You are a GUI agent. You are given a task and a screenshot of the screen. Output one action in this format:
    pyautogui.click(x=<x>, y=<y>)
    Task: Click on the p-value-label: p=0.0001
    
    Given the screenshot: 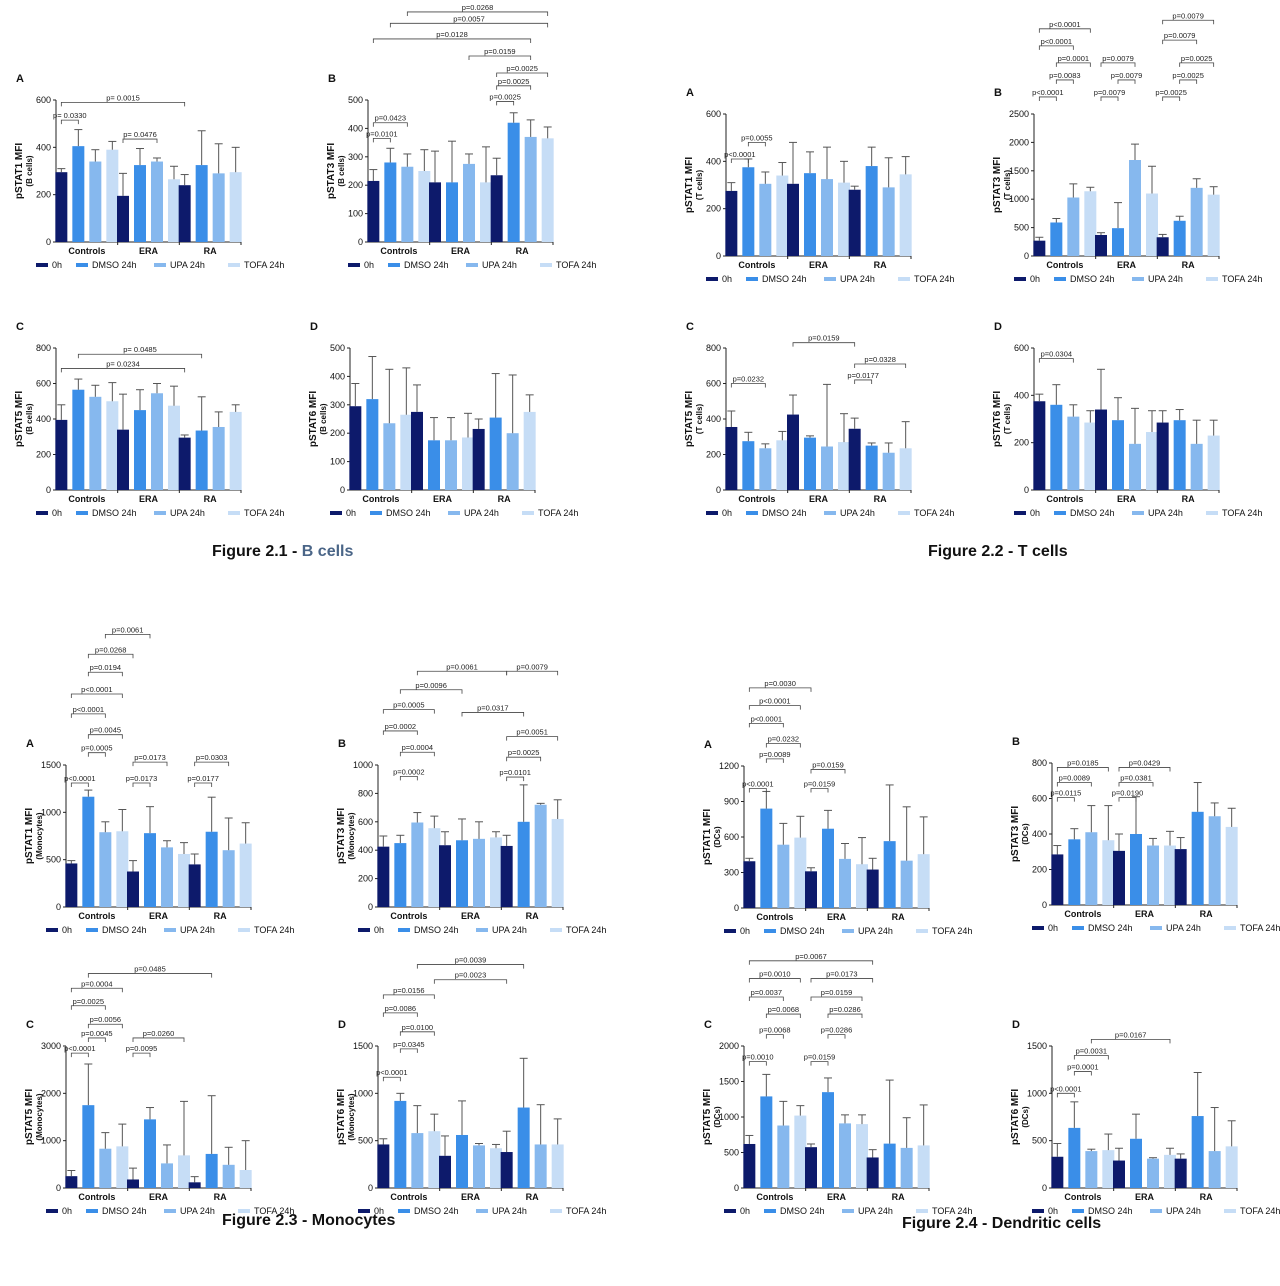 What is the action you would take?
    pyautogui.click(x=1083, y=1067)
    